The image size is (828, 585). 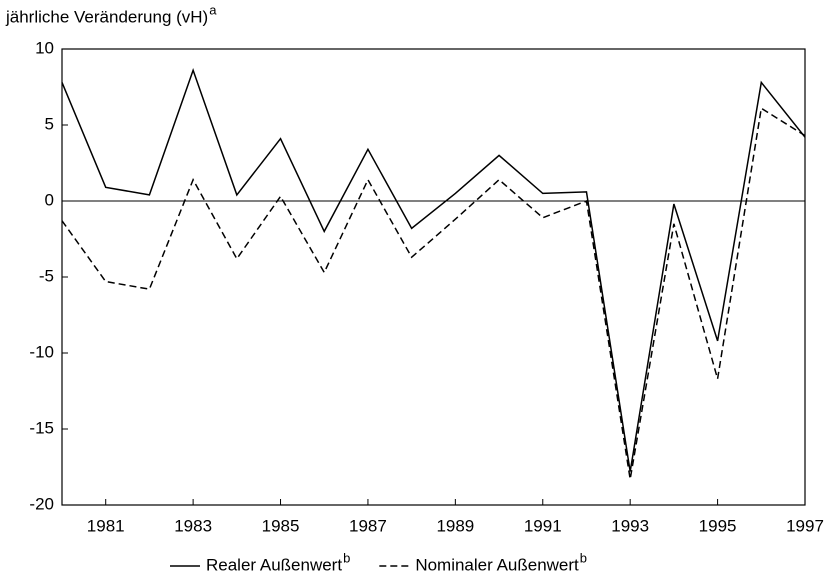 I want to click on y-axis-label: jährliche Veränderung (vH), so click(x=106, y=16).